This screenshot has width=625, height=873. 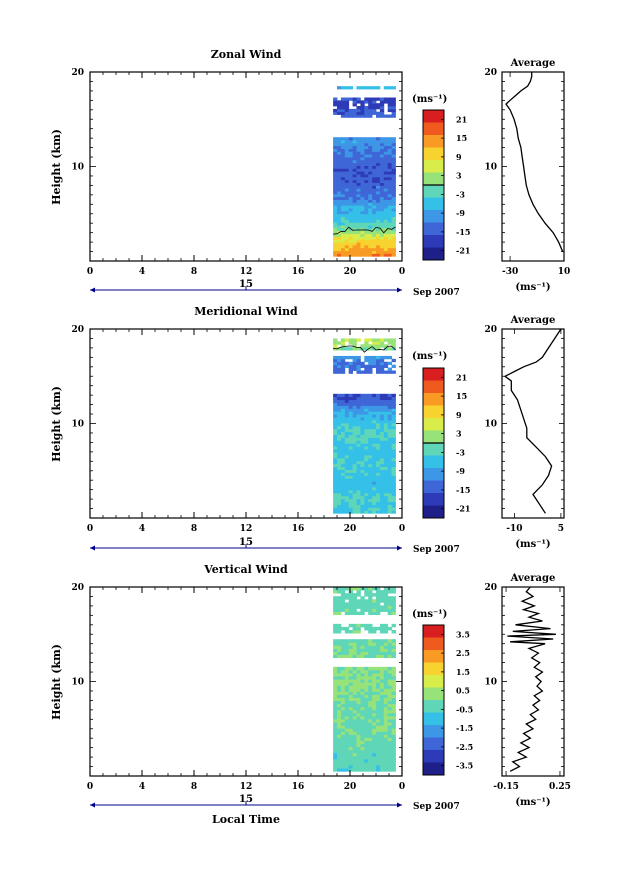 I want to click on average-x-tick-label: -30, so click(x=510, y=272).